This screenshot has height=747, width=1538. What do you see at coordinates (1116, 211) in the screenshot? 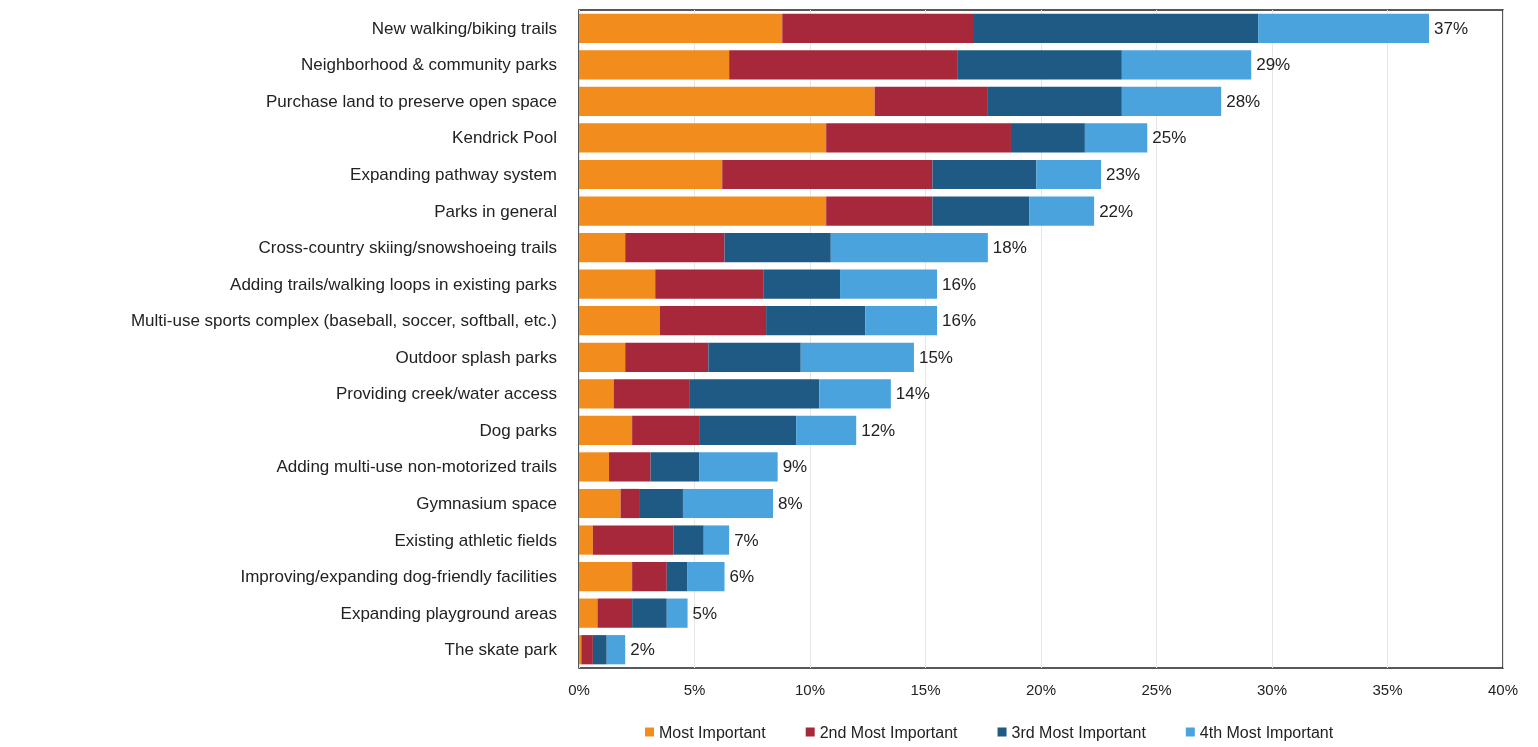
I see `total-label: 22%` at bounding box center [1116, 211].